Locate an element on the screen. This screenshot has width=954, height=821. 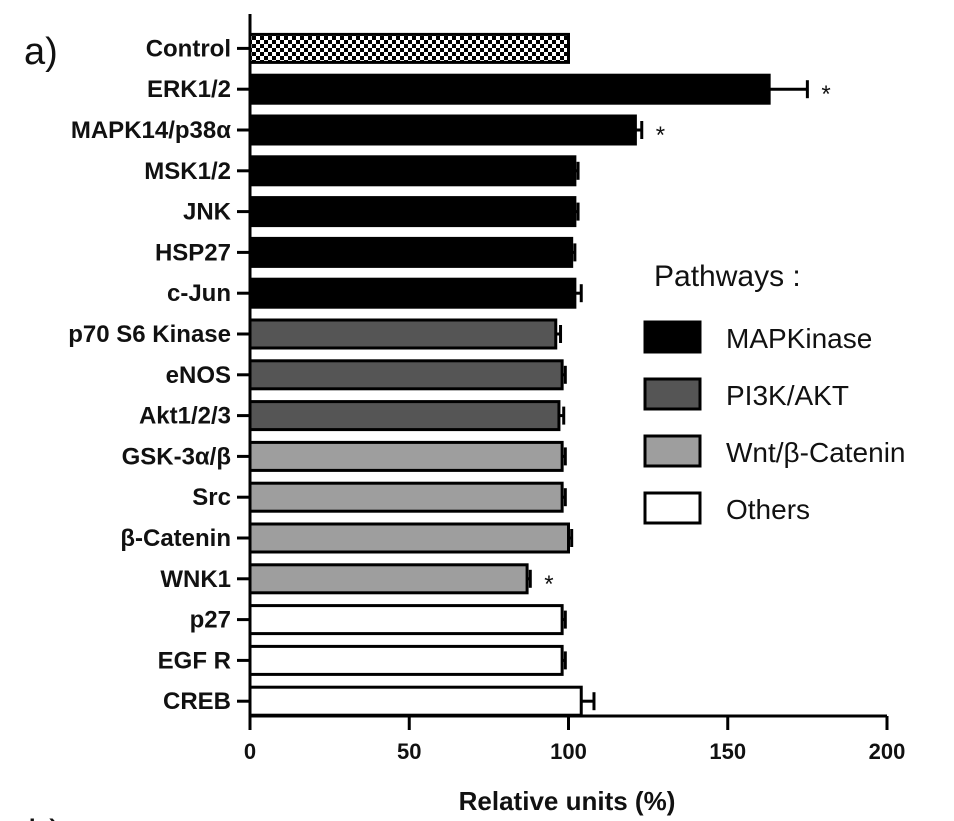
category-label-creb: CREB is located at coordinates (197, 701).